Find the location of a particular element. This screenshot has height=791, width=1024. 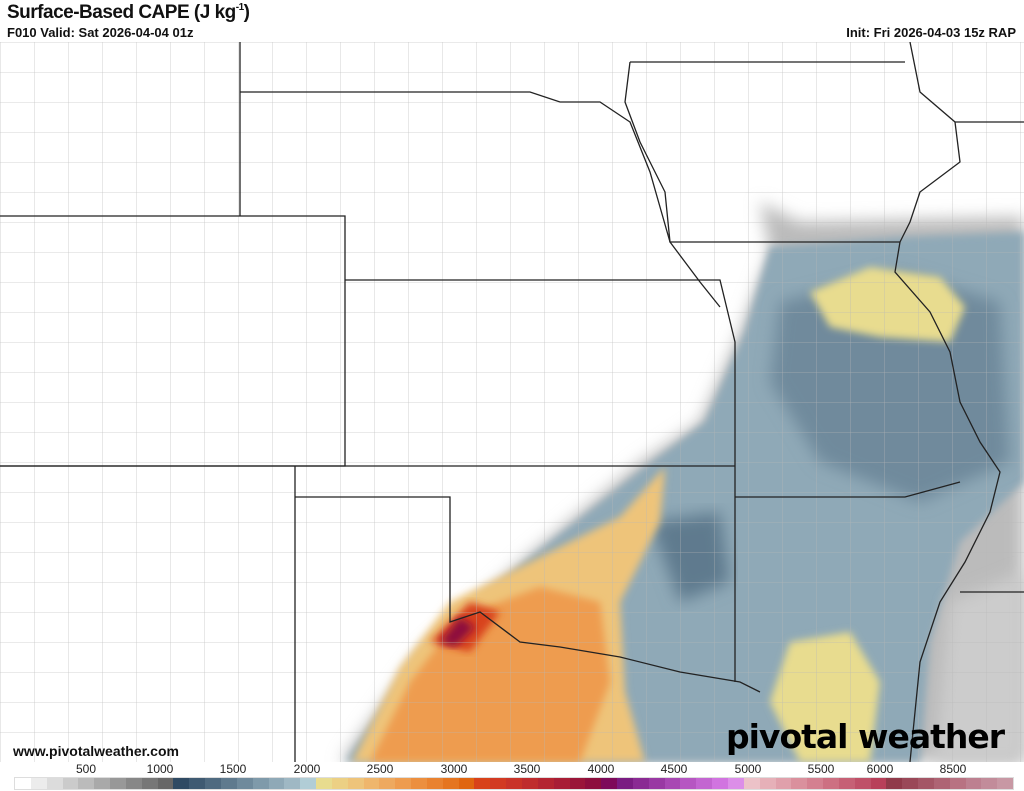

tick-label: 2500 is located at coordinates (380, 769).